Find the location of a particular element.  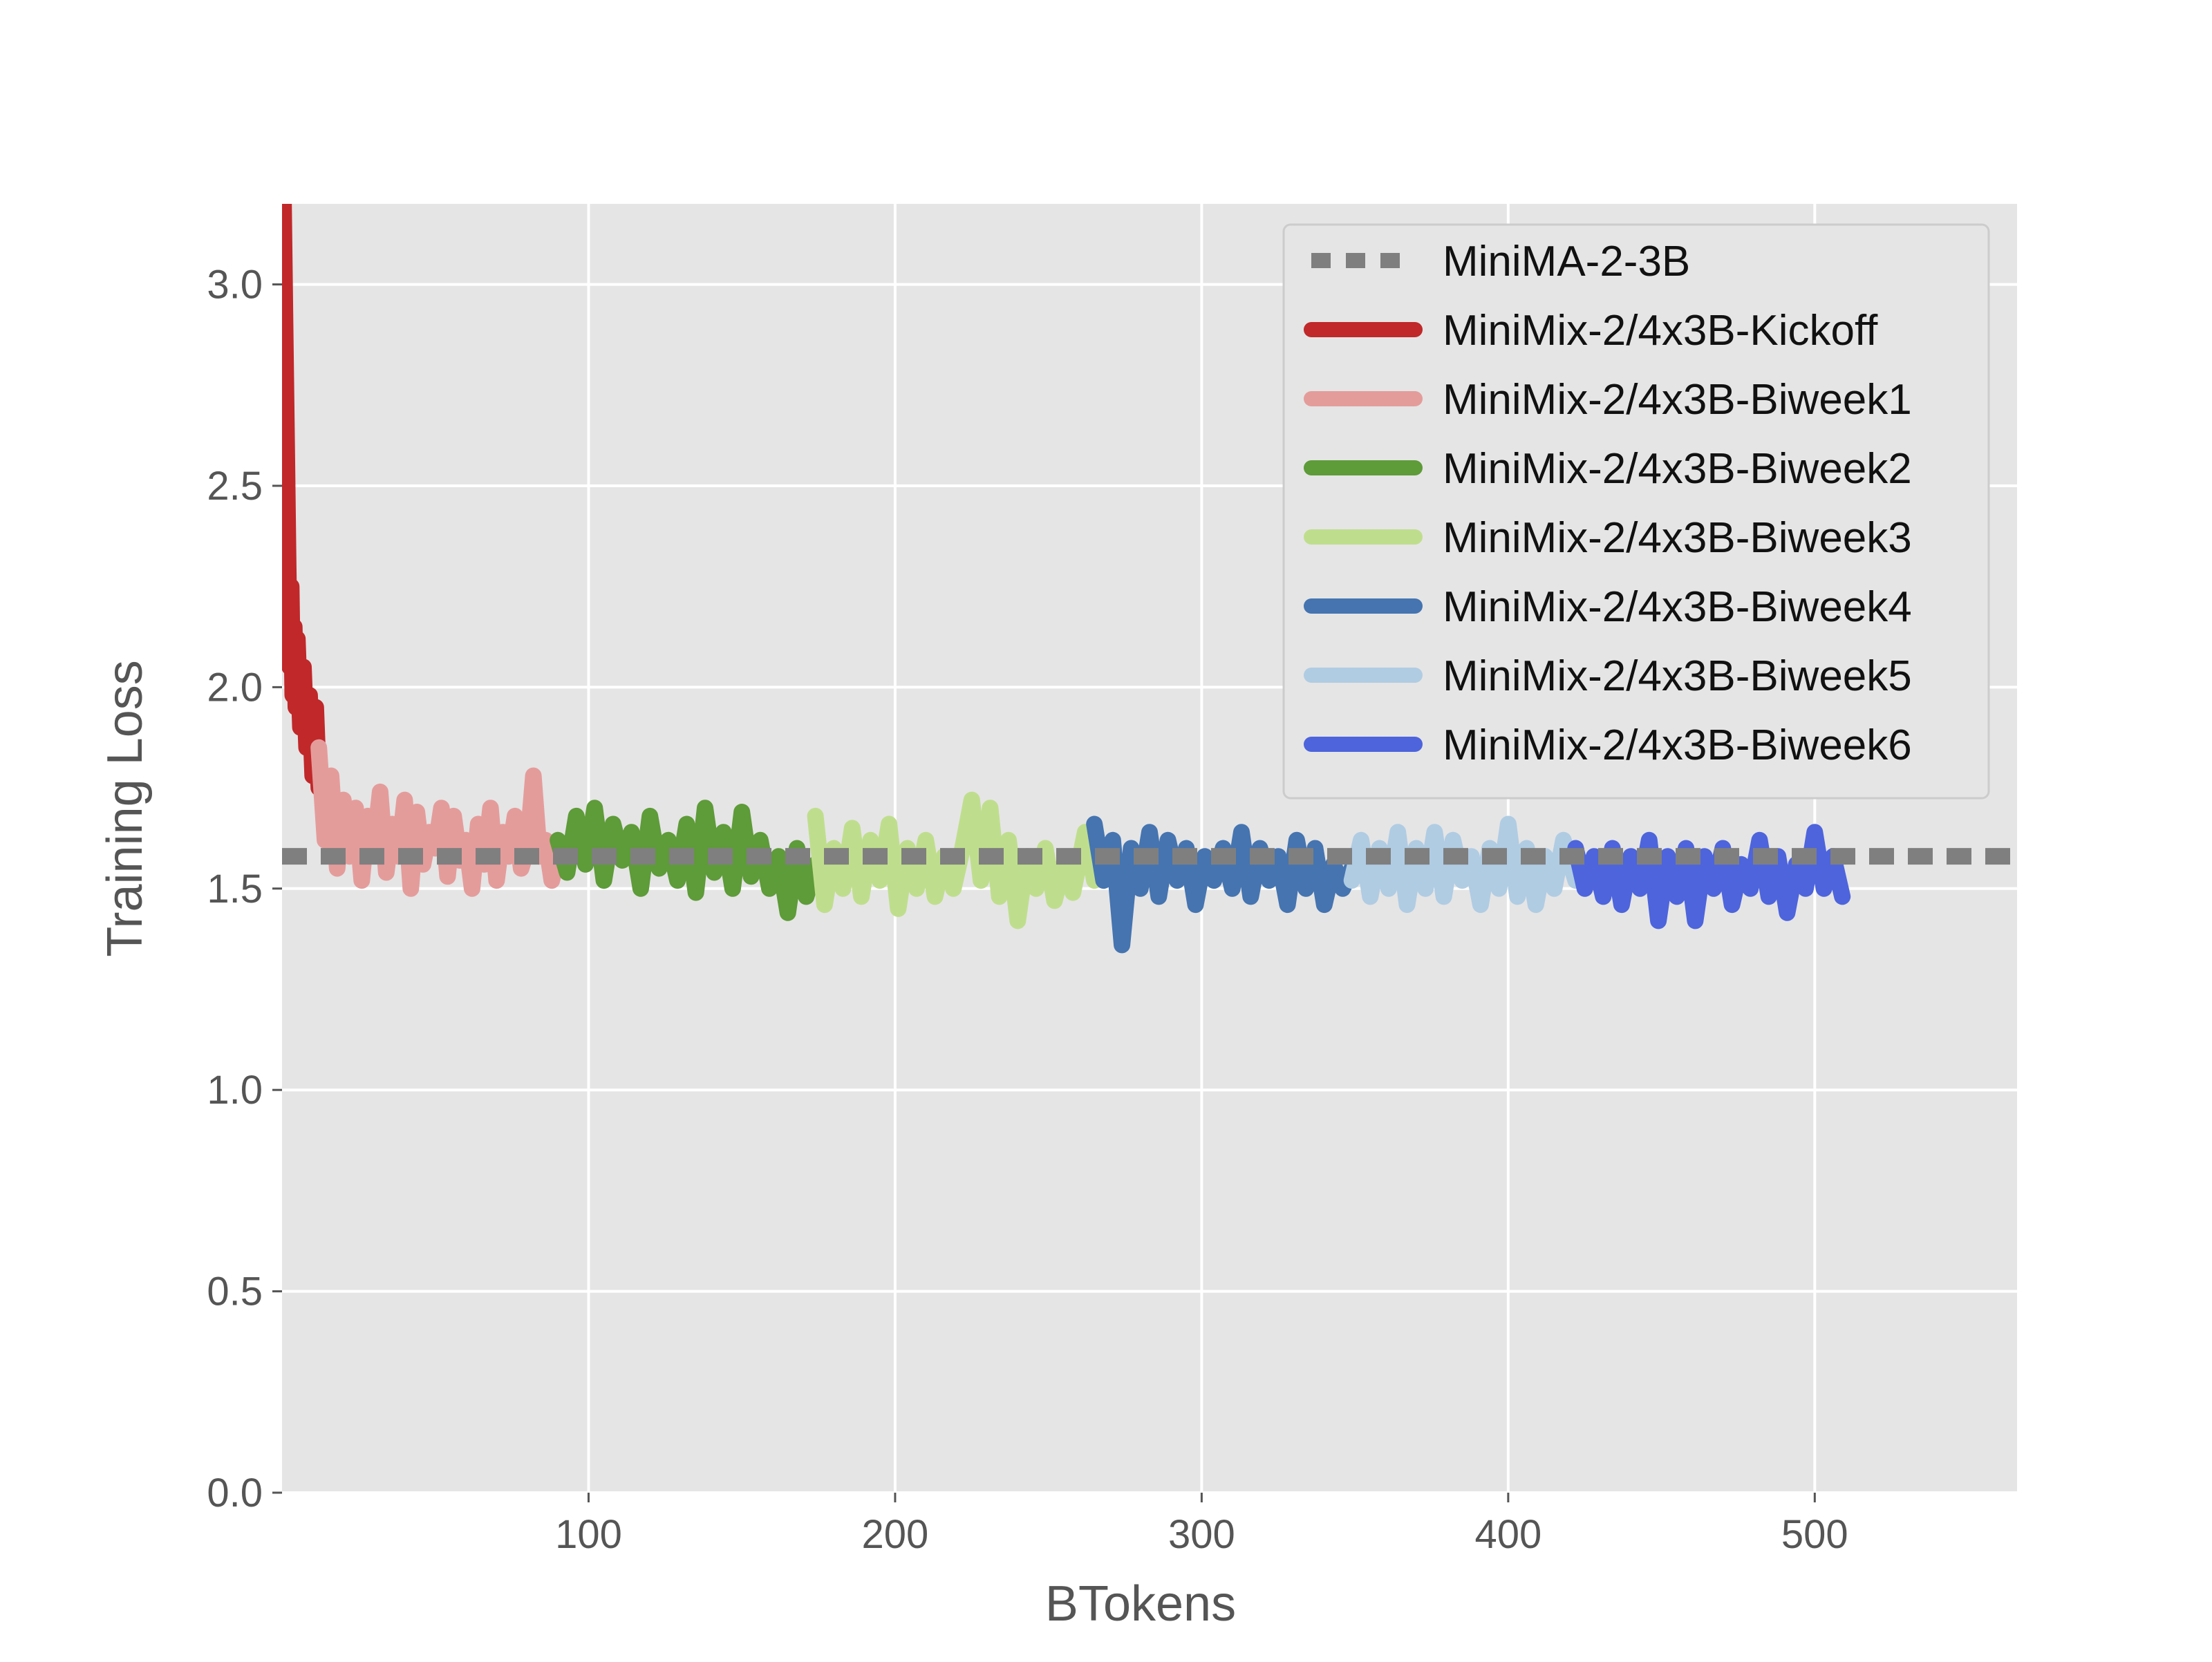

y-axis-label: Training Loss is located at coordinates (125, 808).